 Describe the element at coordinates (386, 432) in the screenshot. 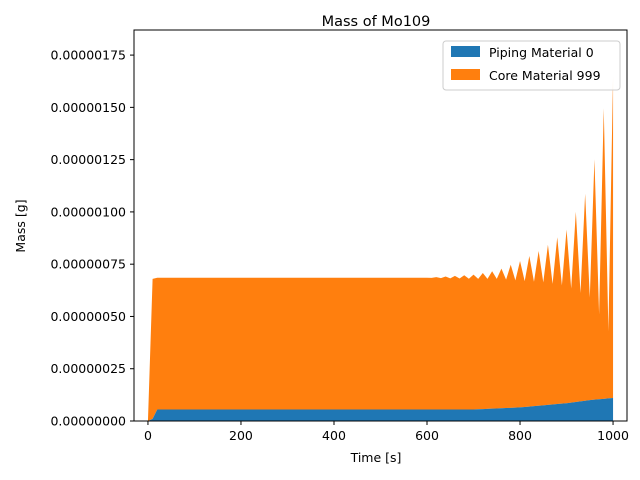

I see `x-axis: 0 200 400 600 800 1000` at that location.